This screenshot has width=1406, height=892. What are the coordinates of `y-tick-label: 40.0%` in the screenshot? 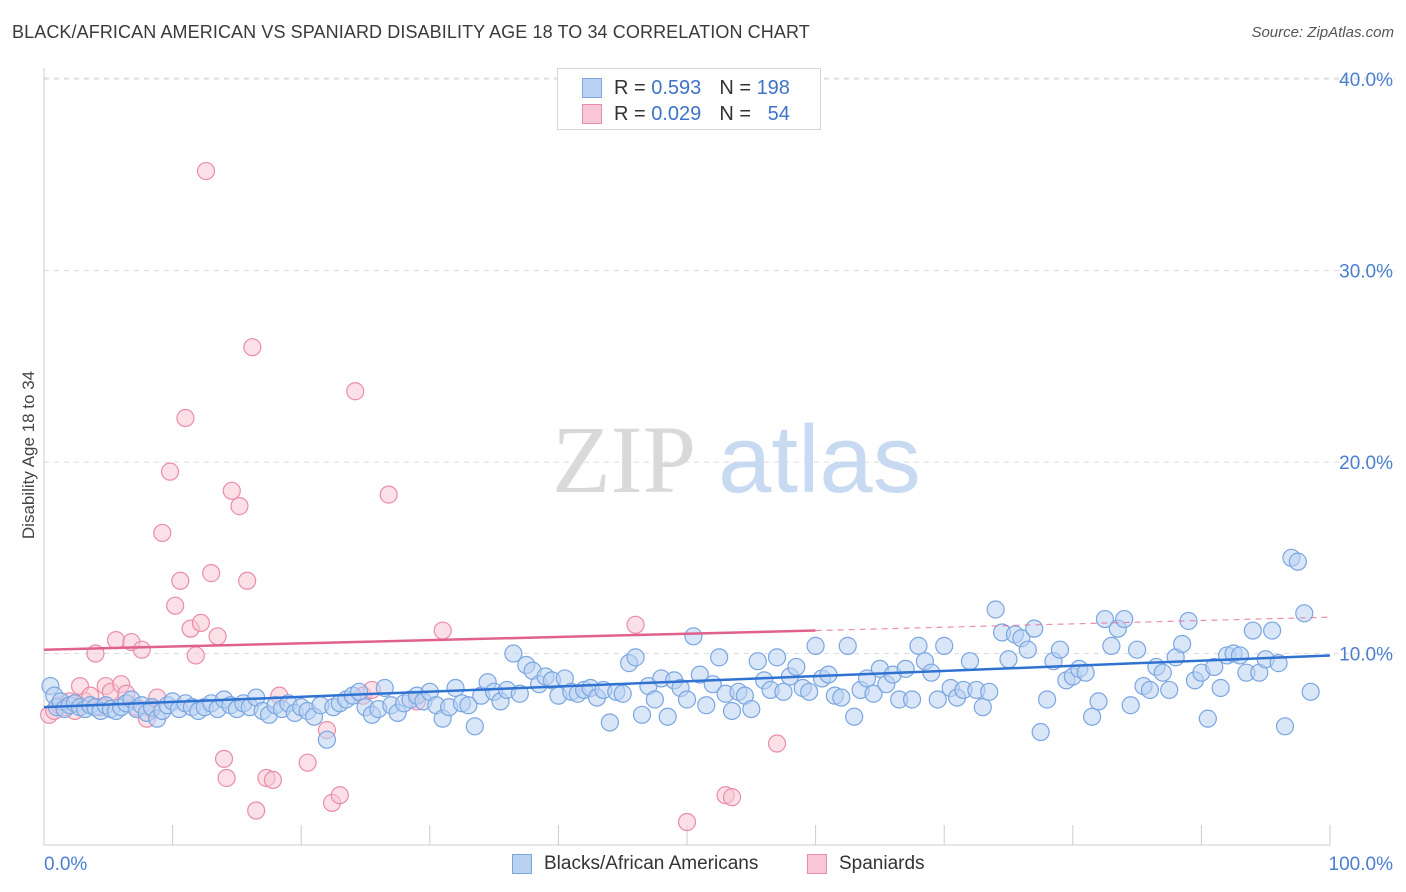 It's located at (1366, 80).